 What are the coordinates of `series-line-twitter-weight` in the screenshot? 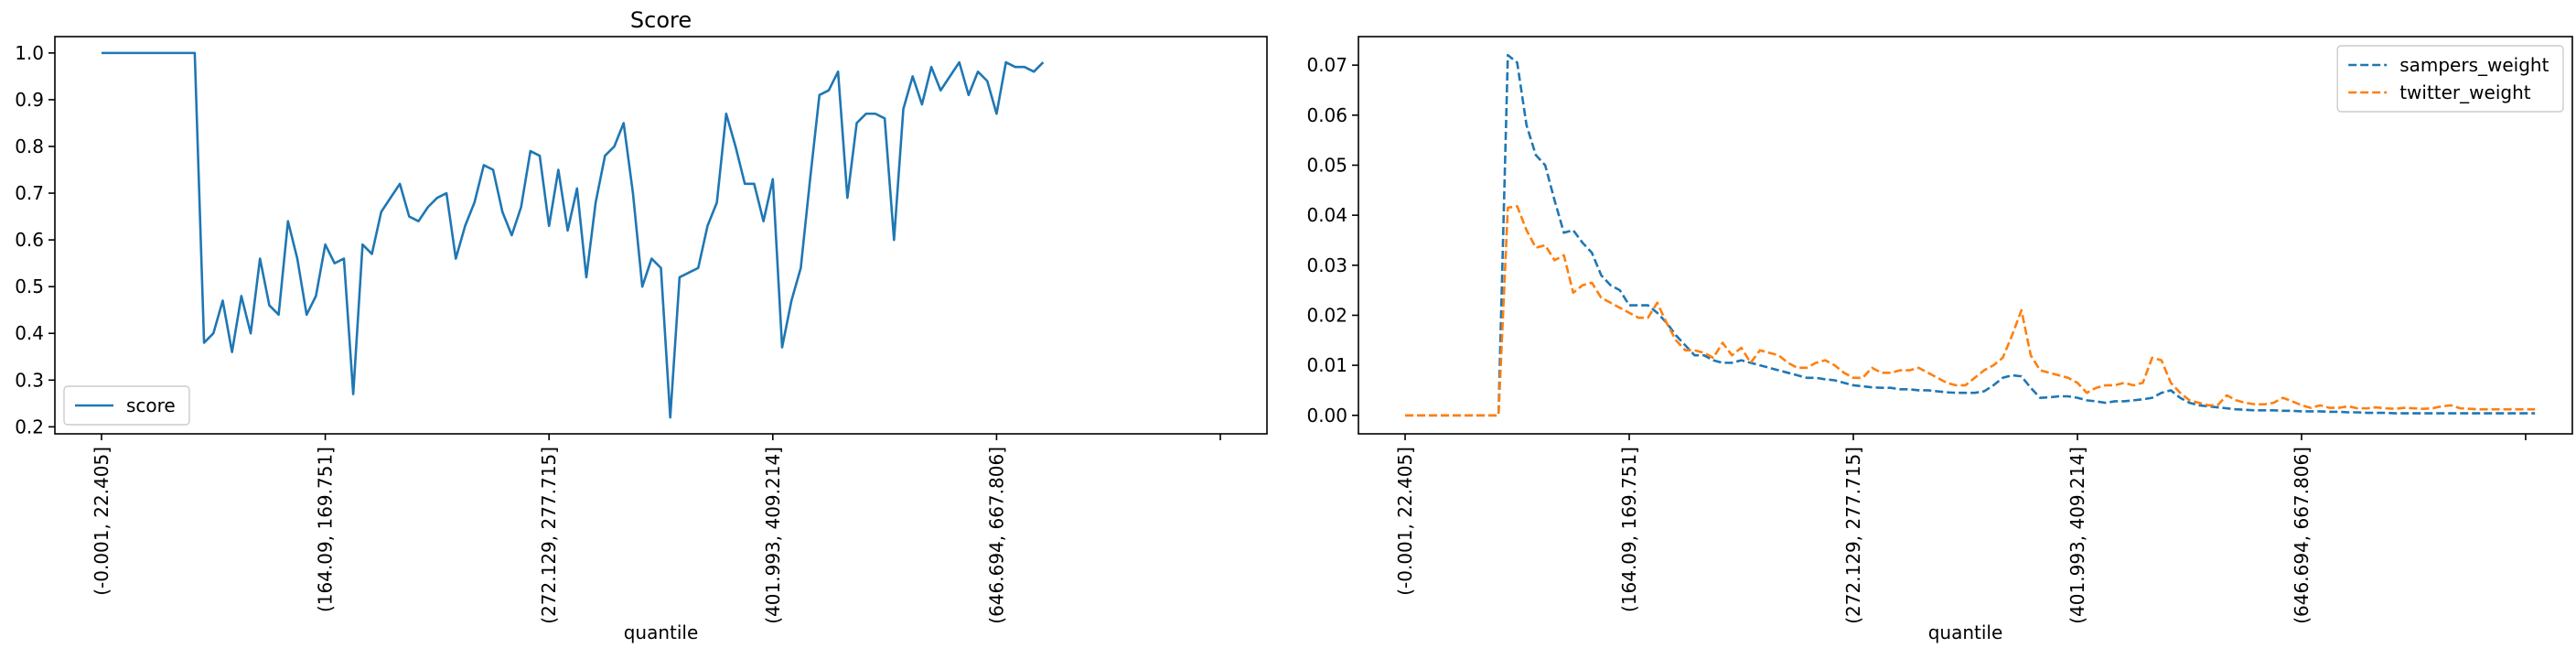 It's located at (1971, 311).